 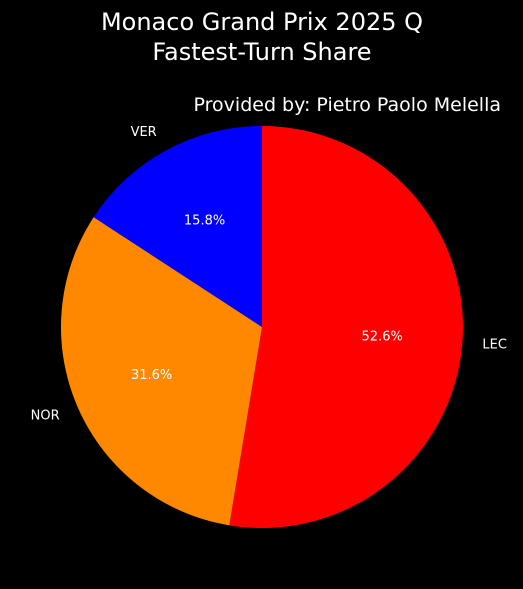 What do you see at coordinates (382, 336) in the screenshot?
I see `slice-percent-lec: 52.6%` at bounding box center [382, 336].